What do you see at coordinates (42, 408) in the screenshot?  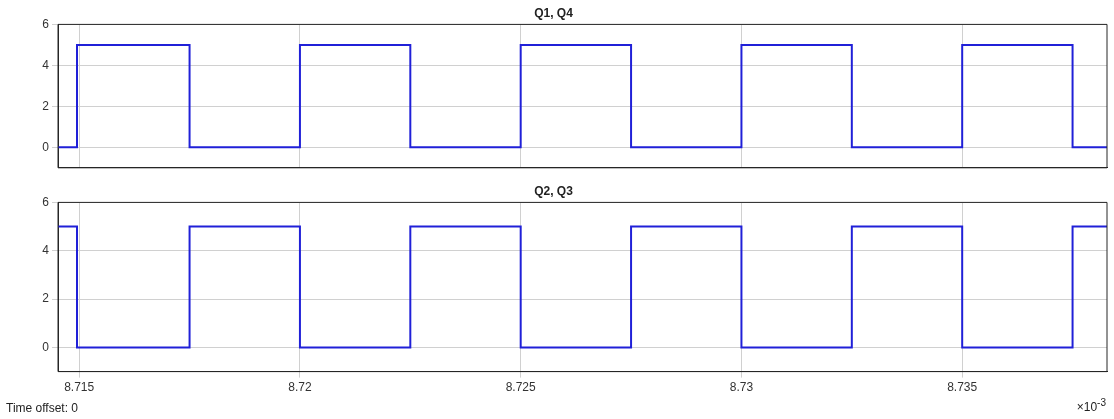 I see `text: Time offset: 0` at bounding box center [42, 408].